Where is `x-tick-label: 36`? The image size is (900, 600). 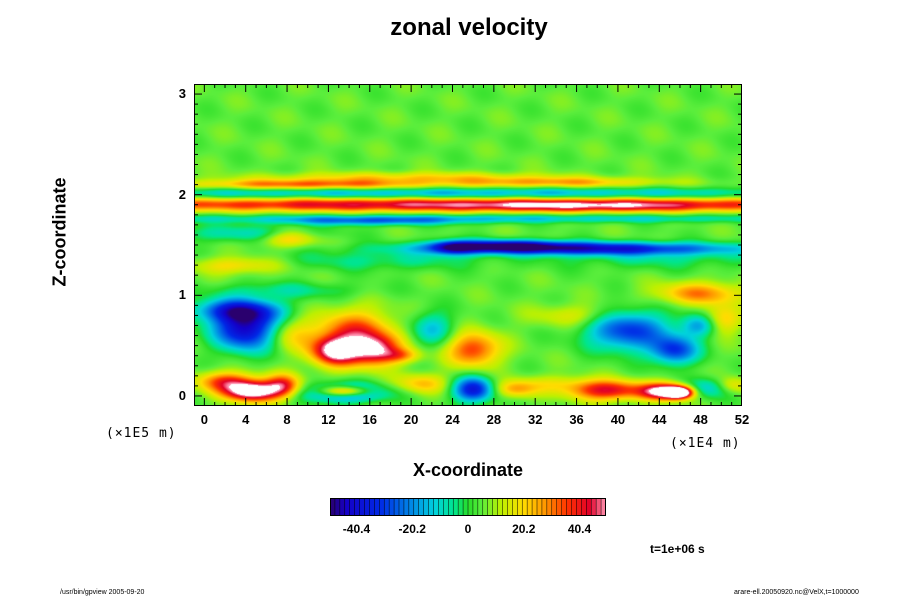
x-tick-label: 36 is located at coordinates (576, 419).